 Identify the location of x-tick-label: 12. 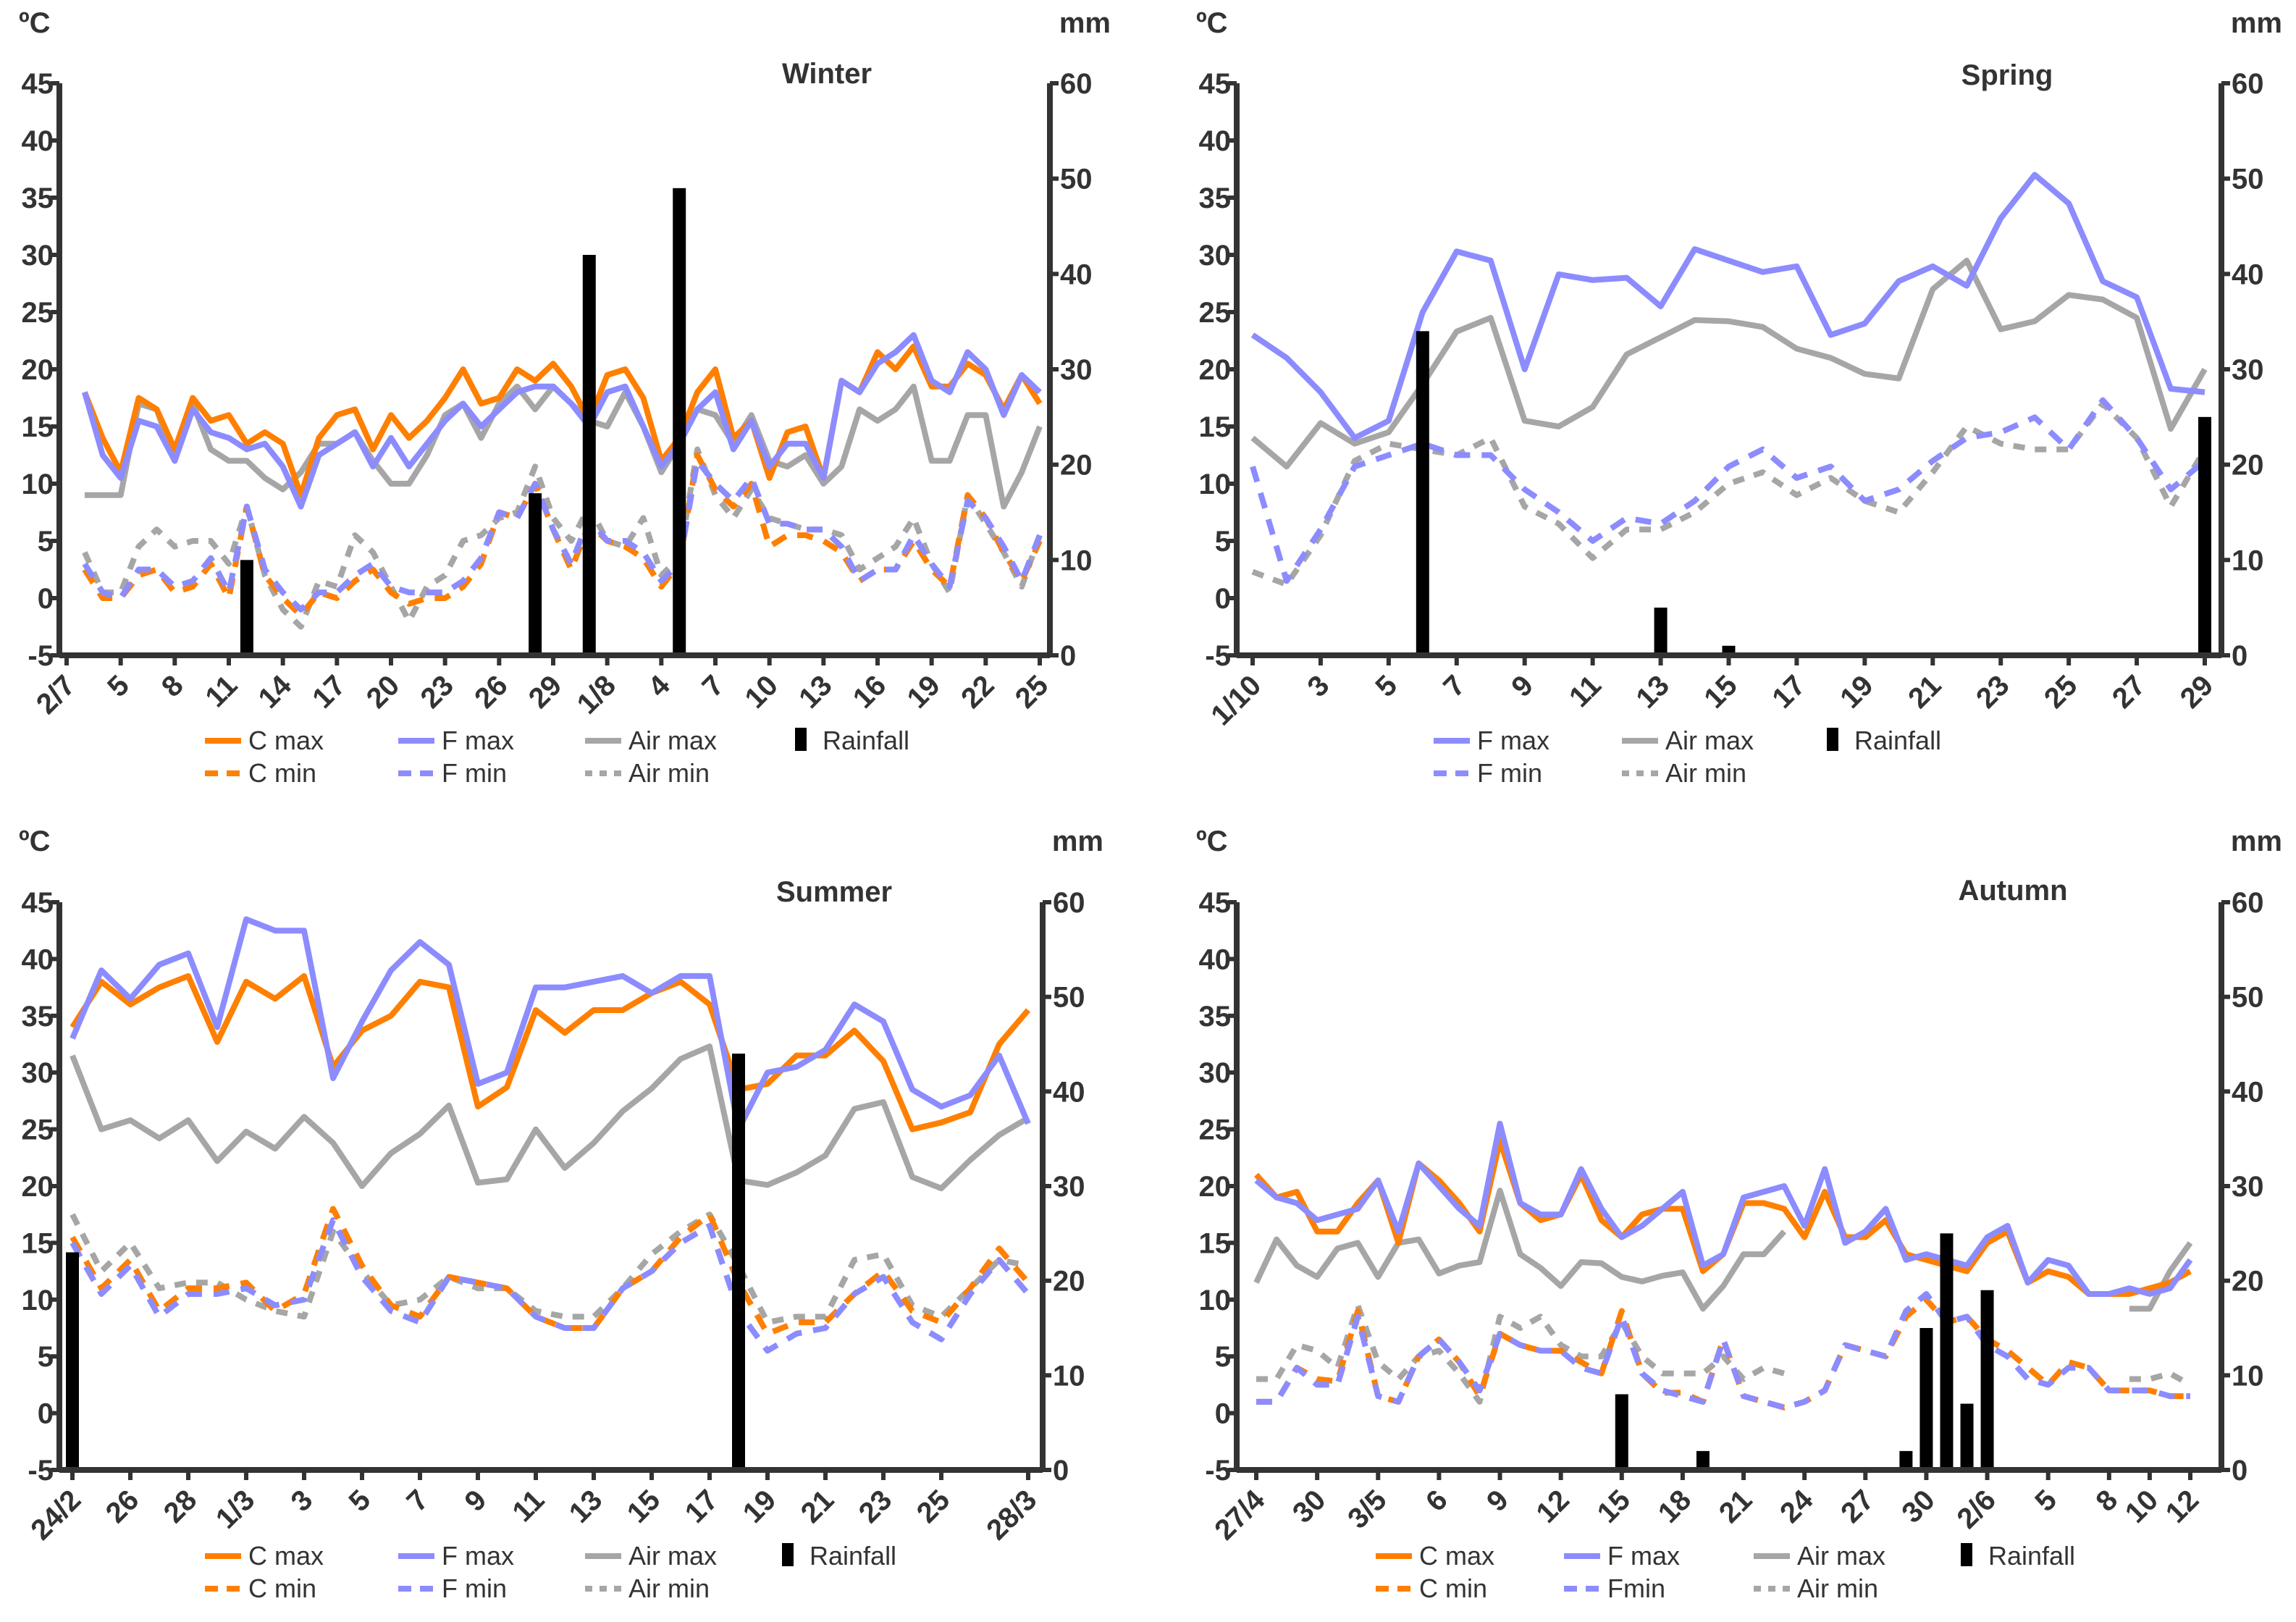
(2182, 1506).